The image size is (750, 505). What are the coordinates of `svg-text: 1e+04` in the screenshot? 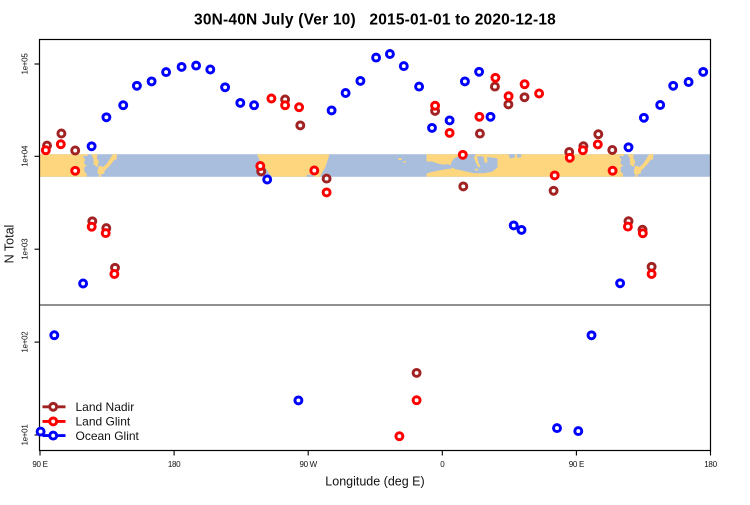 It's located at (25, 156).